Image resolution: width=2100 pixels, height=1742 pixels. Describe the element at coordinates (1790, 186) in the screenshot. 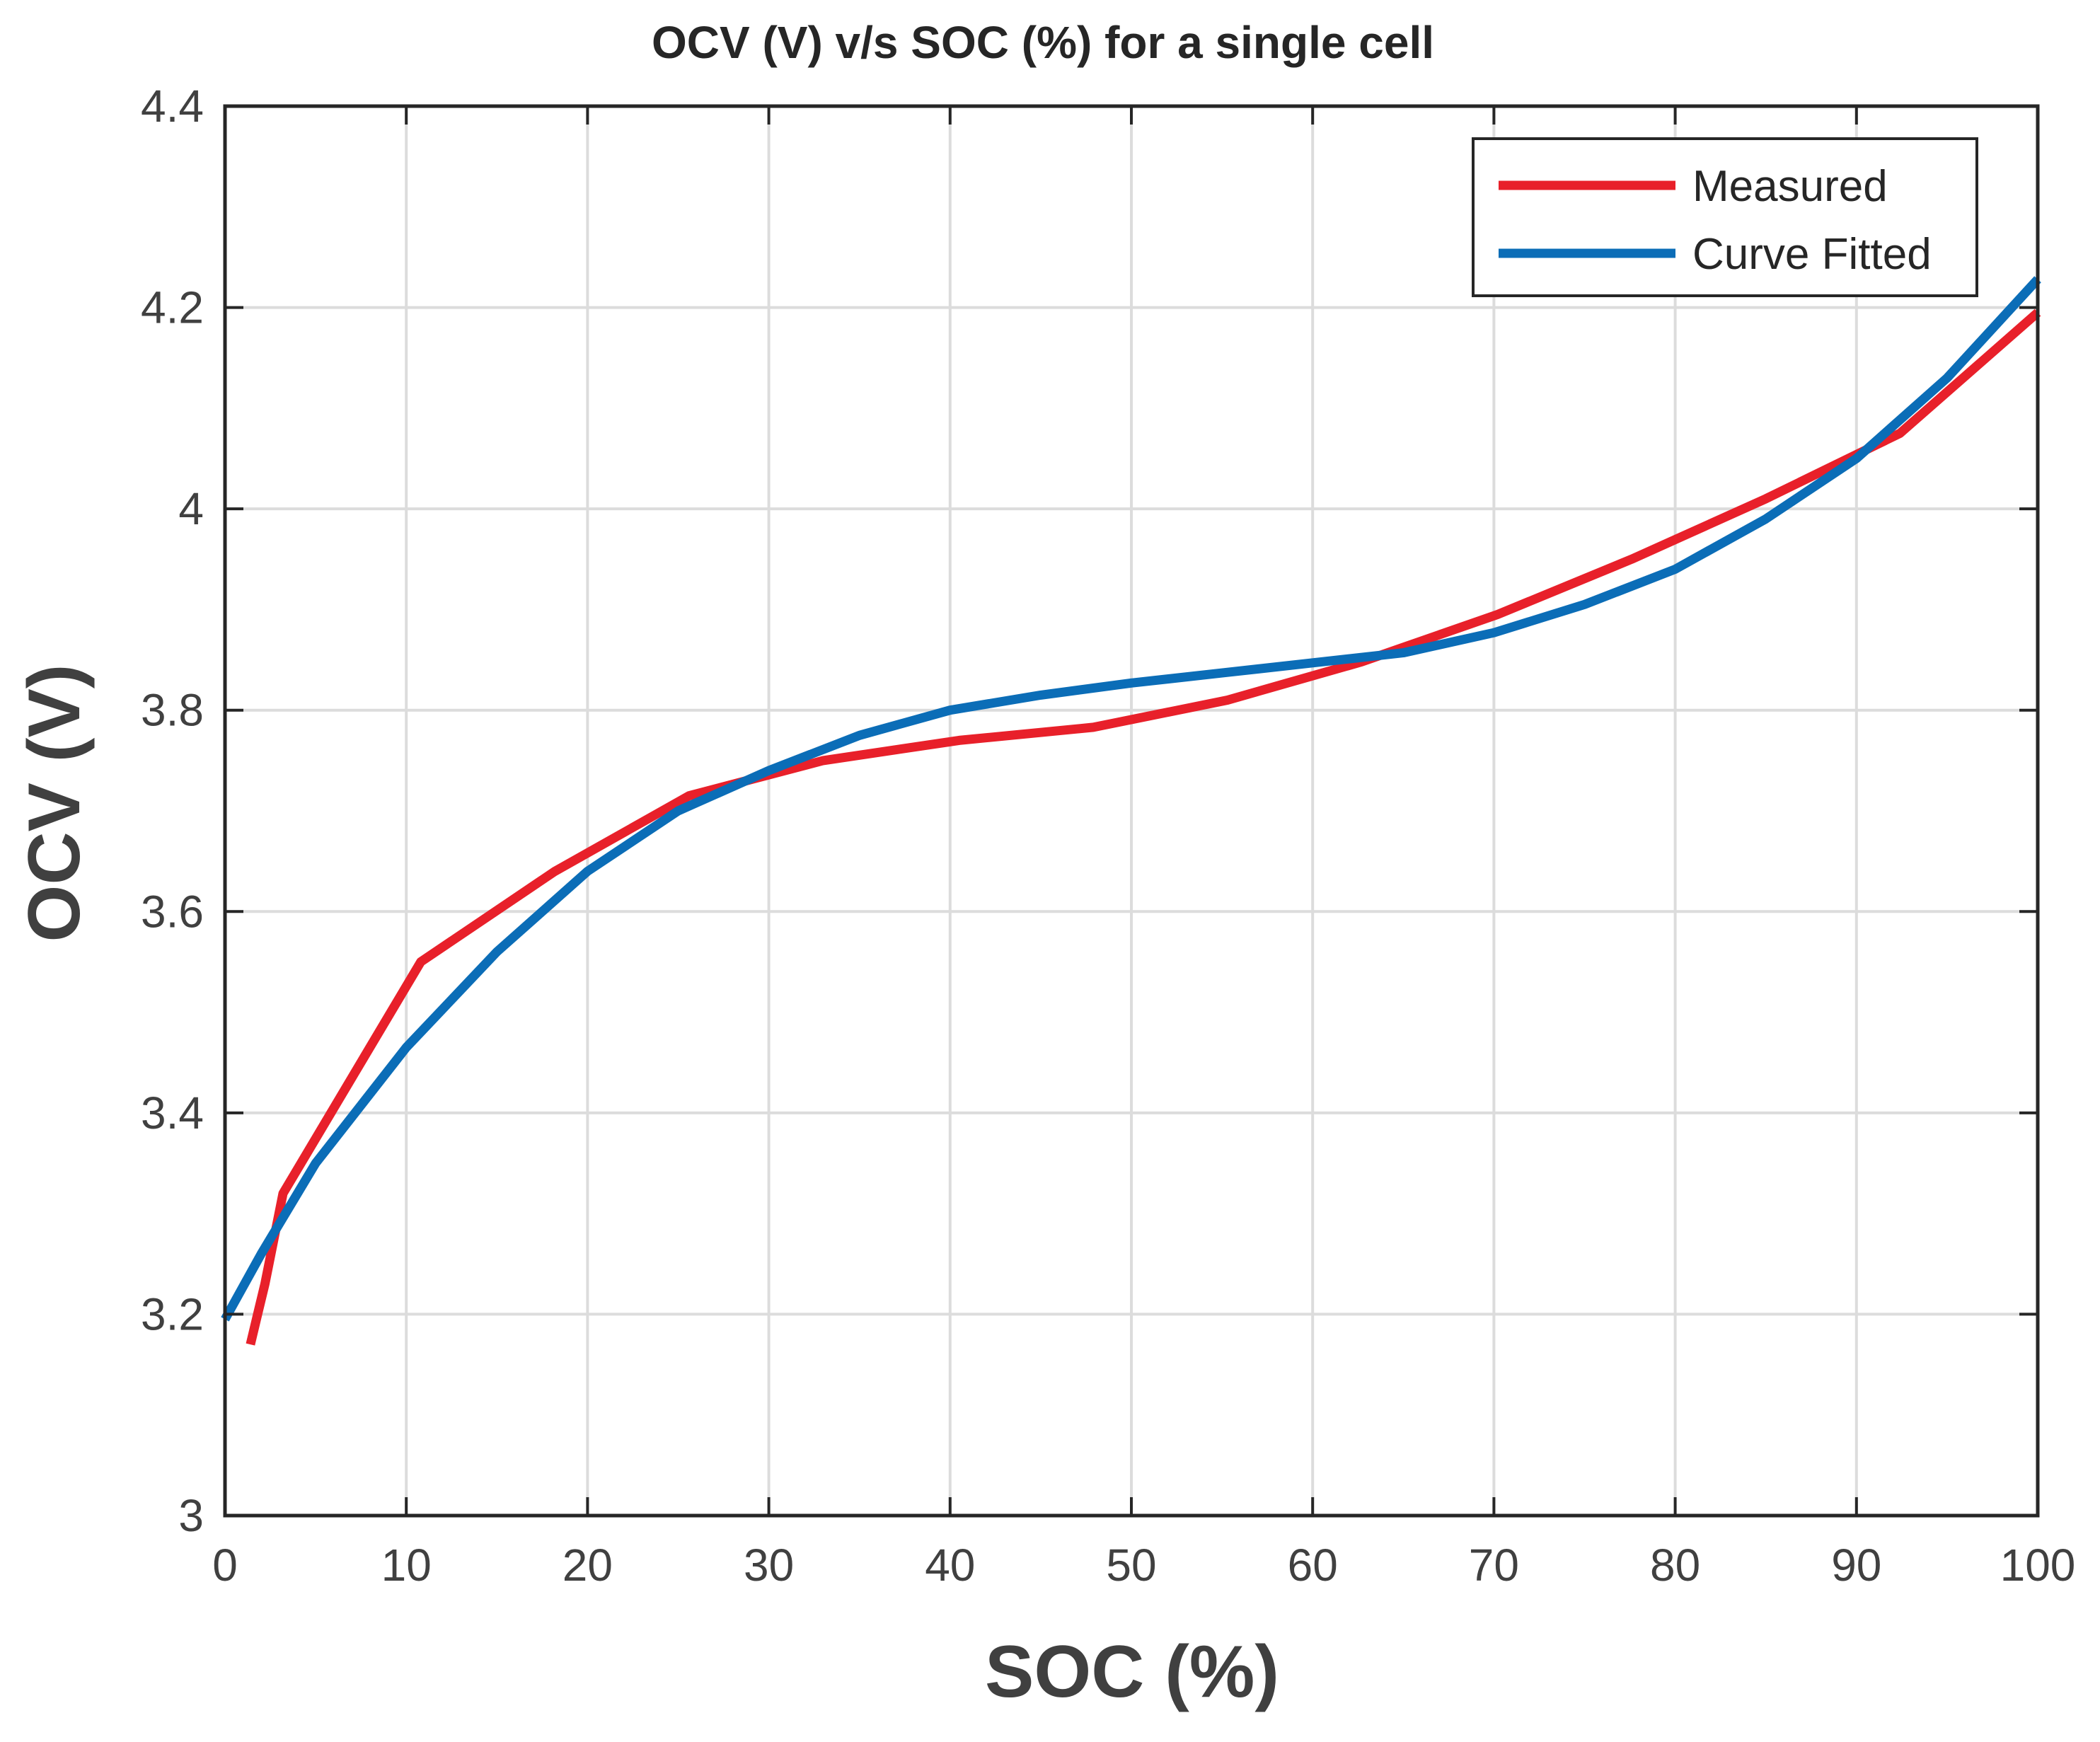

I see `legend-label-measured: Measured` at that location.